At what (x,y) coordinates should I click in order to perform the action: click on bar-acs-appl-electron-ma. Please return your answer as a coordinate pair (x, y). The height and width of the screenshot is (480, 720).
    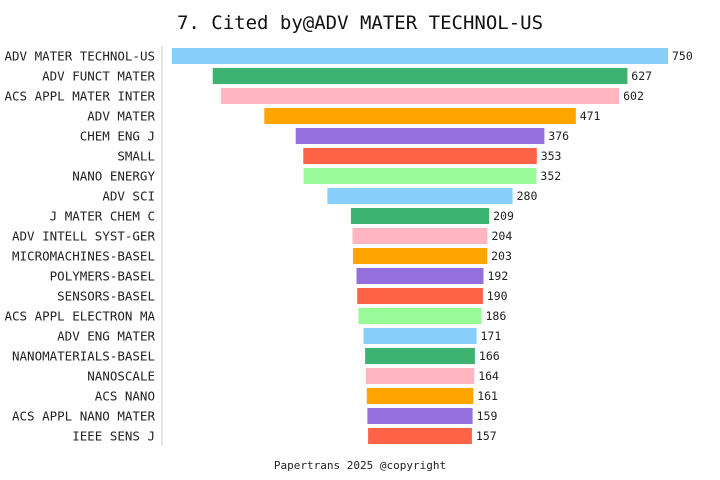
    Looking at the image, I should click on (420, 316).